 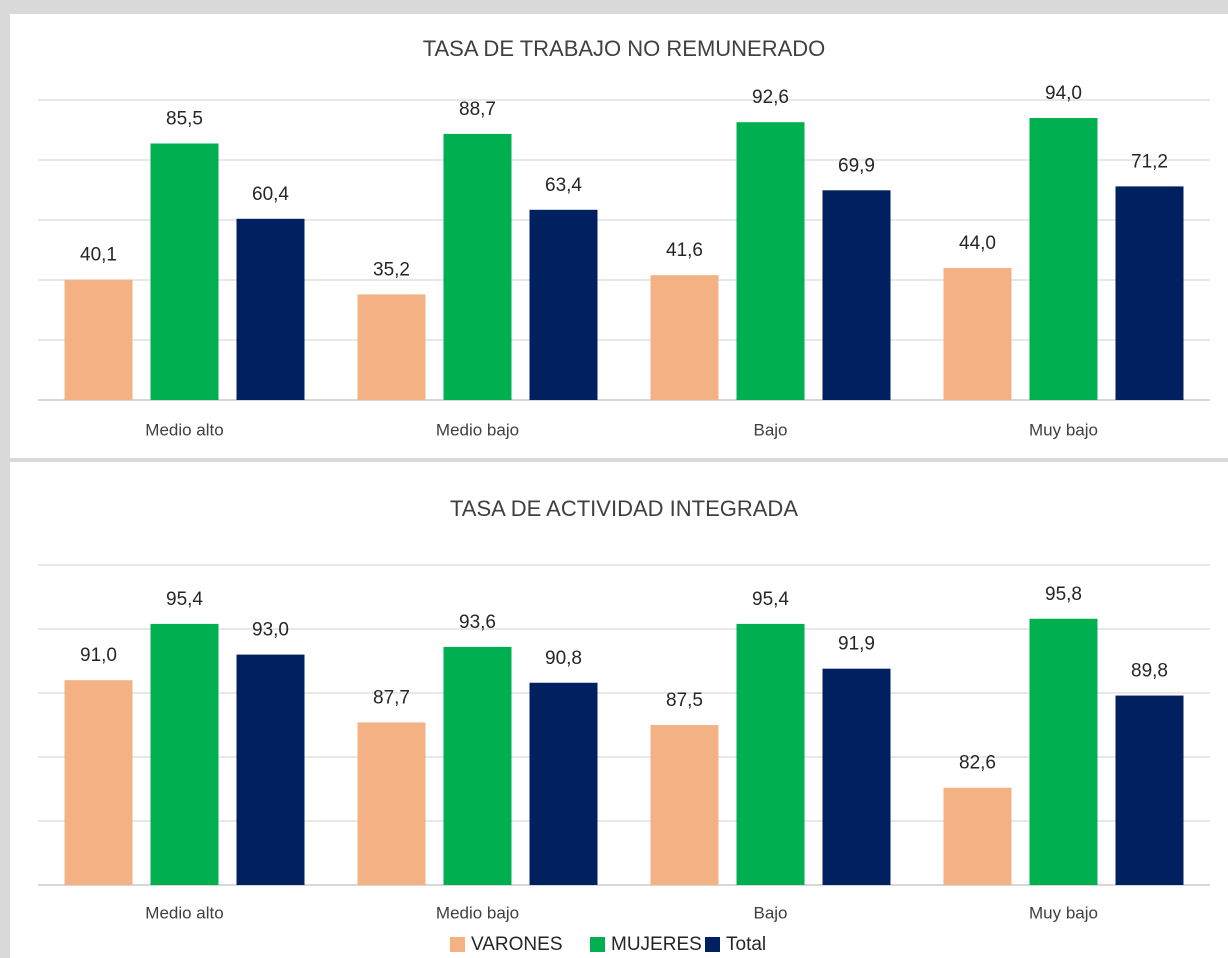 What do you see at coordinates (563, 185) in the screenshot?
I see `data-label: 63,4` at bounding box center [563, 185].